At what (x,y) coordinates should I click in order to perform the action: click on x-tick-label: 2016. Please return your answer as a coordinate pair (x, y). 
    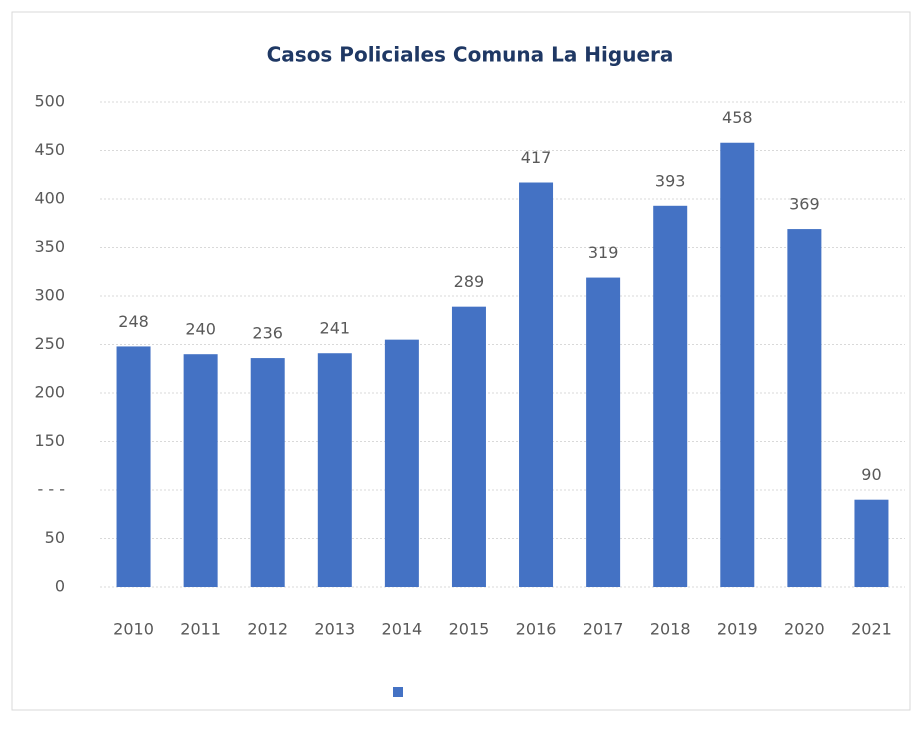
    Looking at the image, I should click on (536, 629).